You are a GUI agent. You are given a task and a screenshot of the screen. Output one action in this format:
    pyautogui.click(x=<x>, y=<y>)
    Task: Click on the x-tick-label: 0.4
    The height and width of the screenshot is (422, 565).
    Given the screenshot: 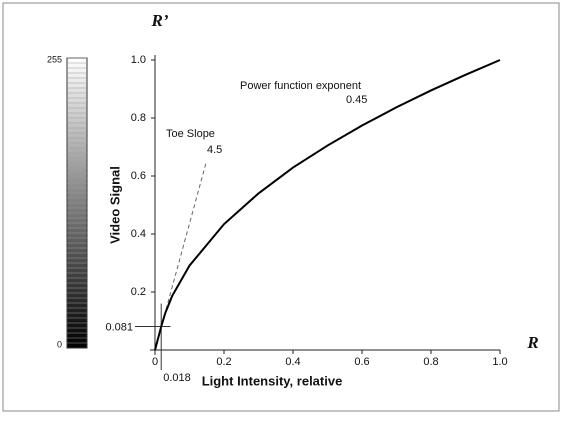 What is the action you would take?
    pyautogui.click(x=292, y=362)
    